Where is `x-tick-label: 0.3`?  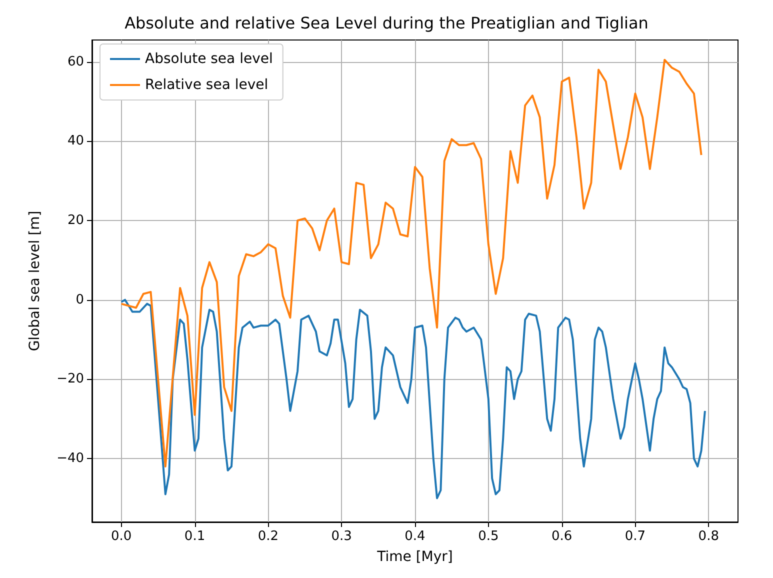 x-tick-label: 0.3 is located at coordinates (341, 536).